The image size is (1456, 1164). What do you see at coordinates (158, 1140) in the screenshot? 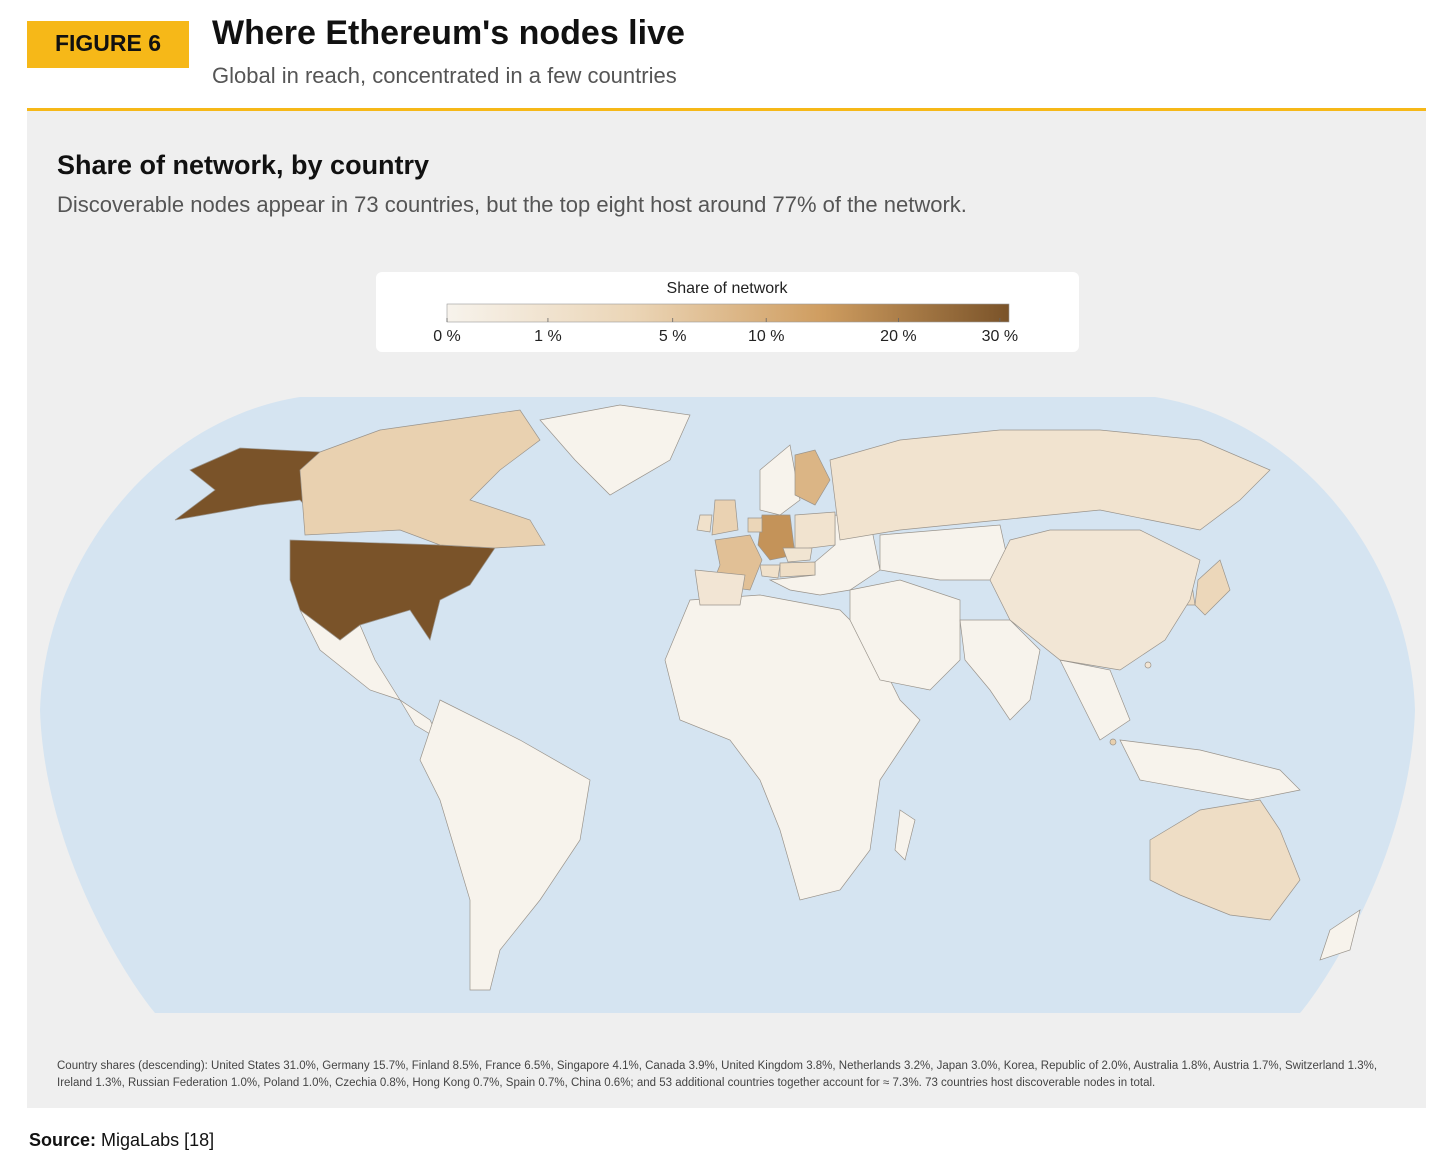
I see `source-text: MigaLabs [18]` at bounding box center [158, 1140].